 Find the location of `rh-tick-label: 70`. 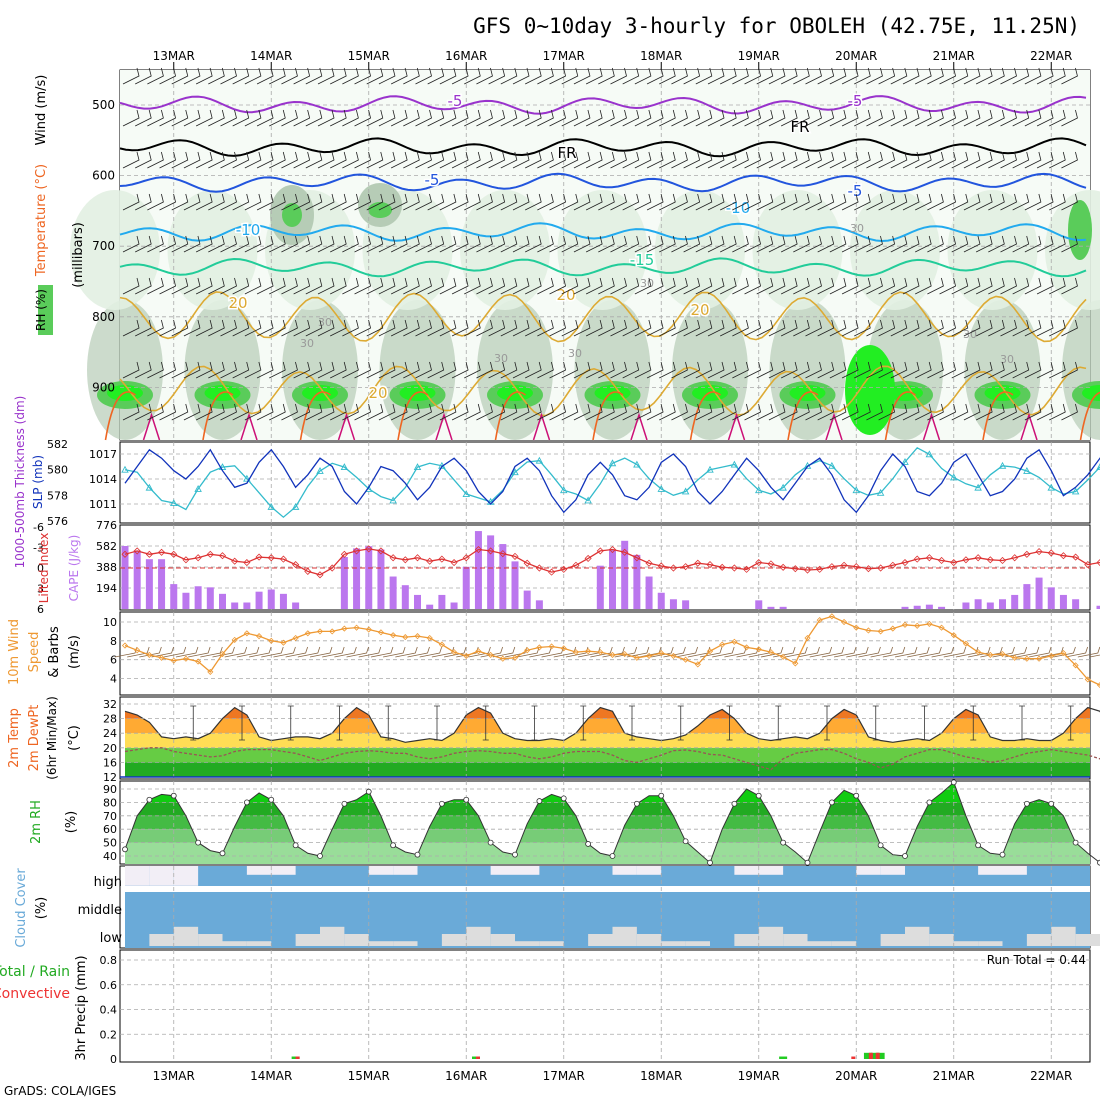

rh-tick-label: 70 is located at coordinates (110, 816).